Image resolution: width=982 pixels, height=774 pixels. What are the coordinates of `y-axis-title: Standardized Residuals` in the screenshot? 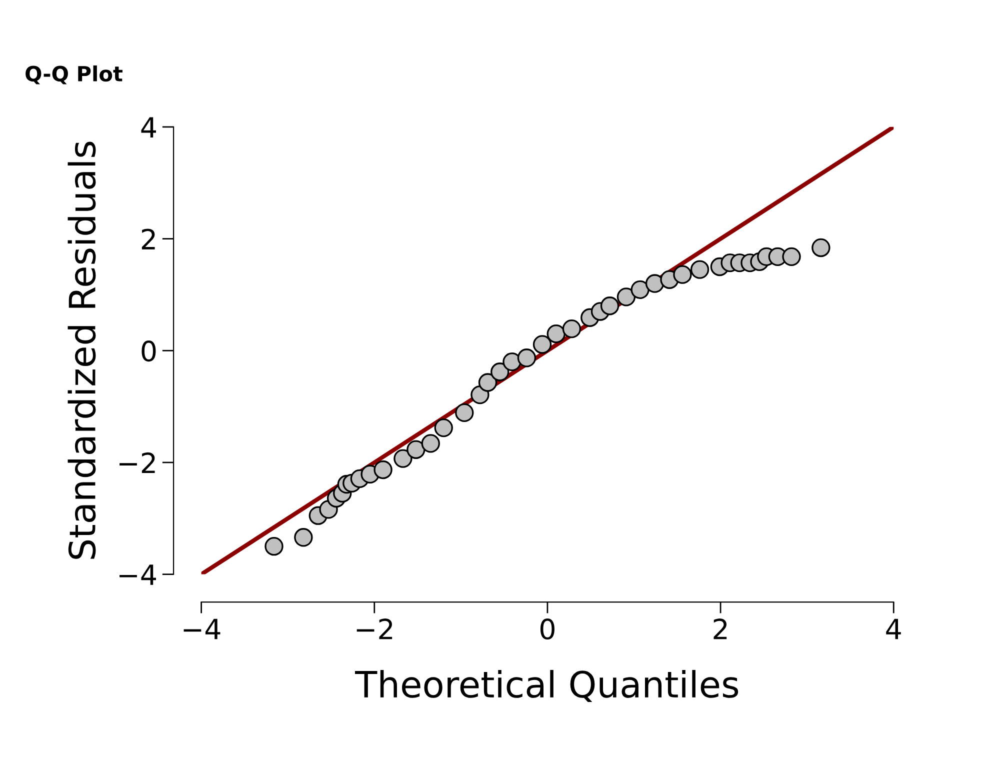 It's located at (82, 350).